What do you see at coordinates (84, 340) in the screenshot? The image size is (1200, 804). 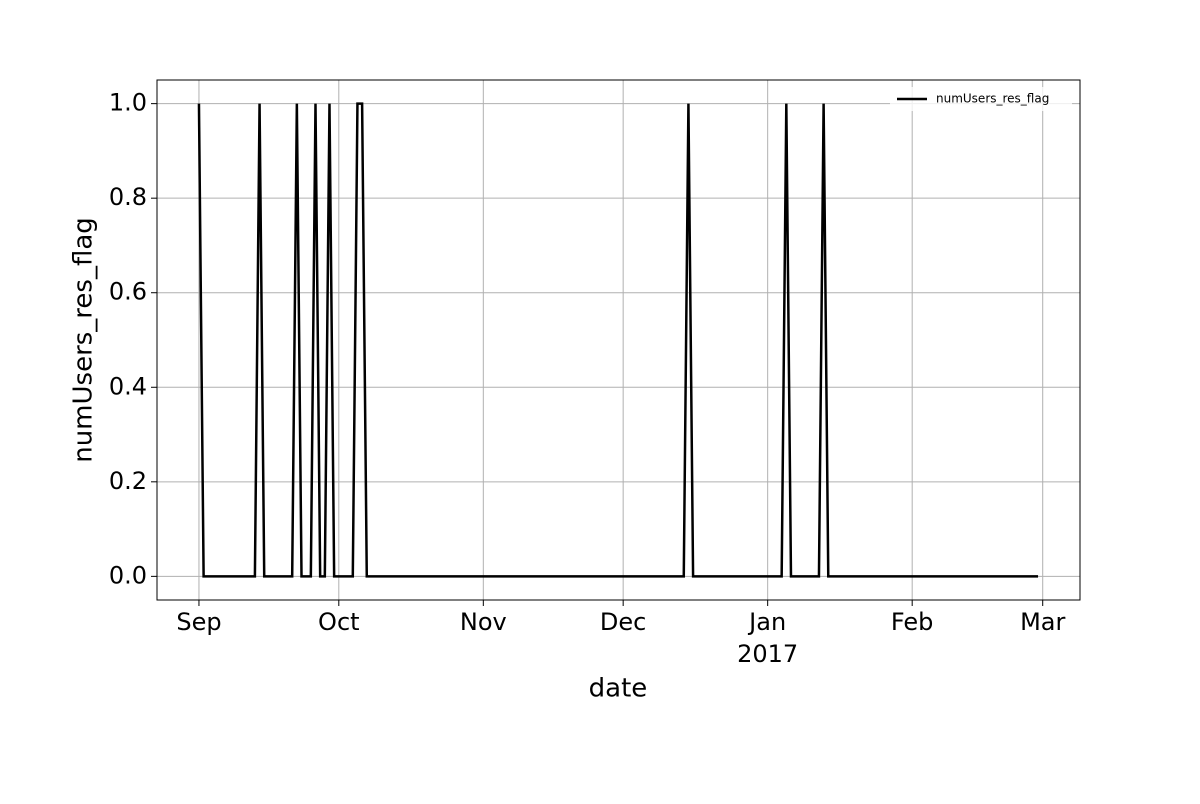 I see `y-axis-label: numUsers_res_flag` at bounding box center [84, 340].